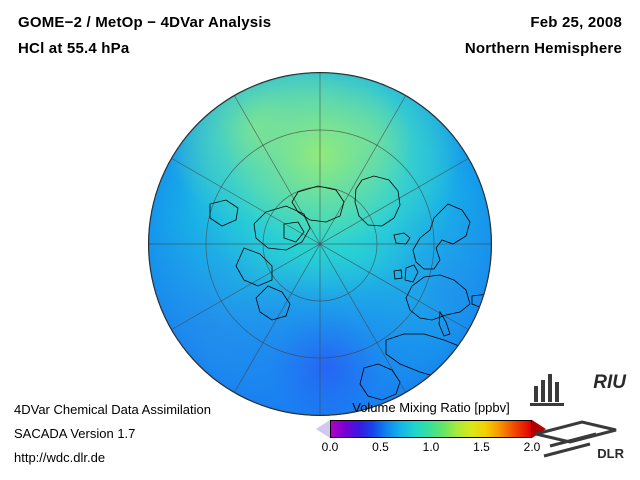 The height and width of the screenshot is (480, 640). I want to click on colorbar-tick-4: 2.0, so click(532, 447).